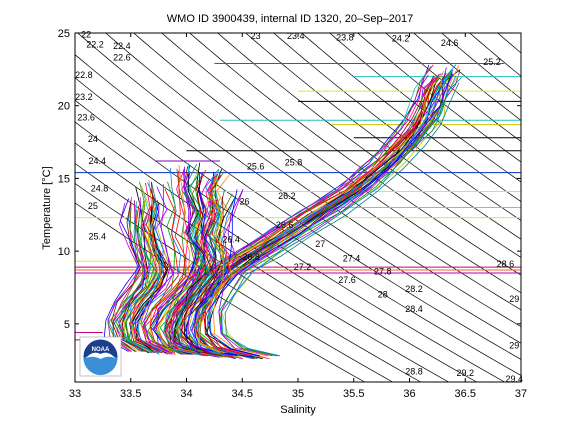  I want to click on contour-label: 29.4, so click(515, 379).